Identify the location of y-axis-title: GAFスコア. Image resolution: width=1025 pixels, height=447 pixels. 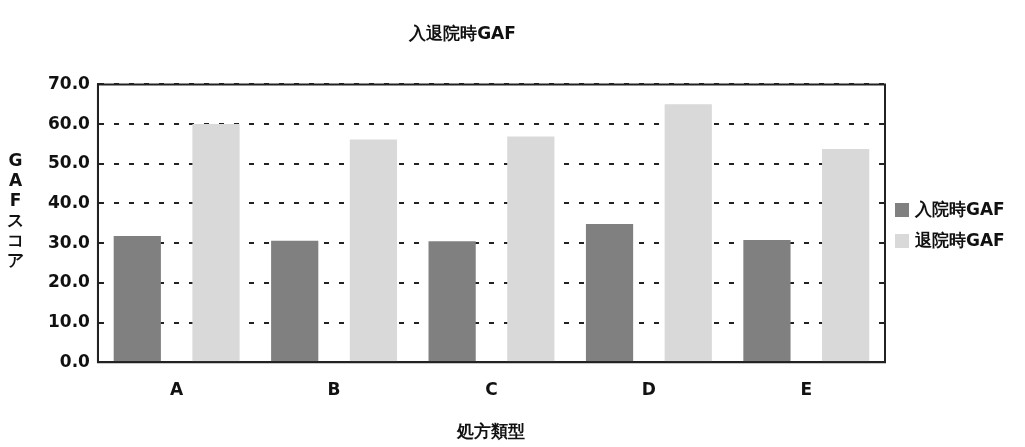
(15, 210).